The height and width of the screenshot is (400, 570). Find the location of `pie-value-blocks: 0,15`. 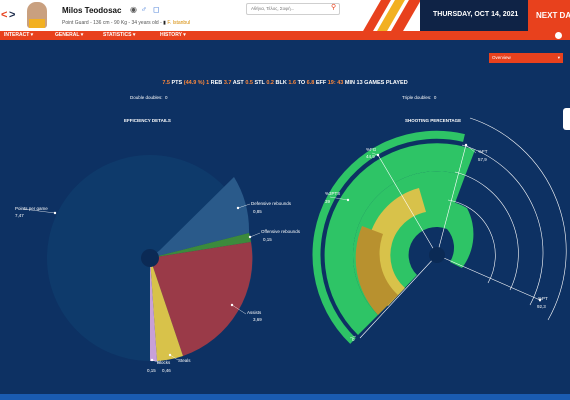

pie-value-blocks: 0,15 is located at coordinates (151, 370).